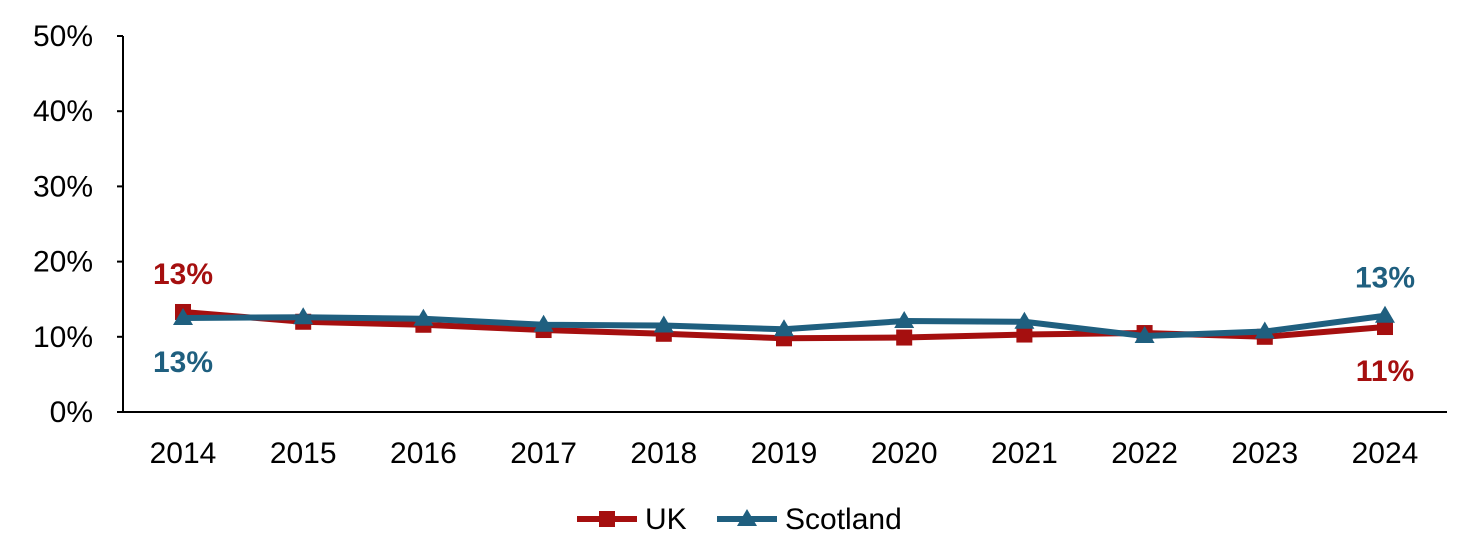 The image size is (1478, 555). I want to click on legend-label: UK, so click(666, 519).